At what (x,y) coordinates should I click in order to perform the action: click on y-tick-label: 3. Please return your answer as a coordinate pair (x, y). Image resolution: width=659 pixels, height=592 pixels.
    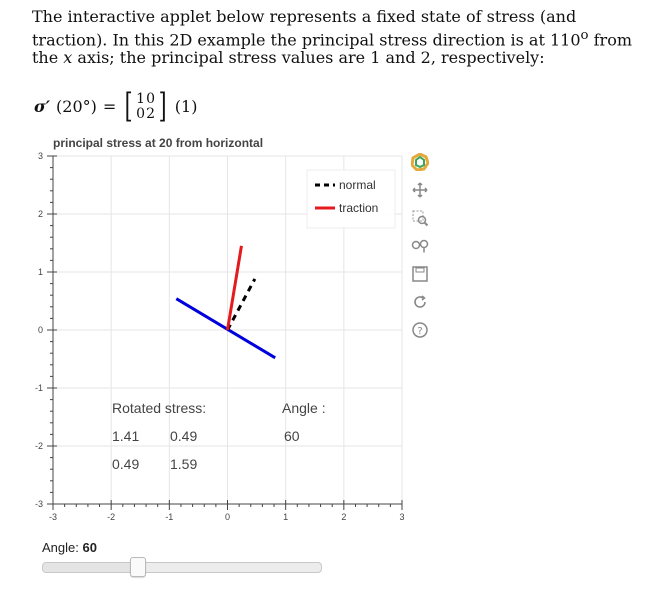
    Looking at the image, I should click on (40, 156).